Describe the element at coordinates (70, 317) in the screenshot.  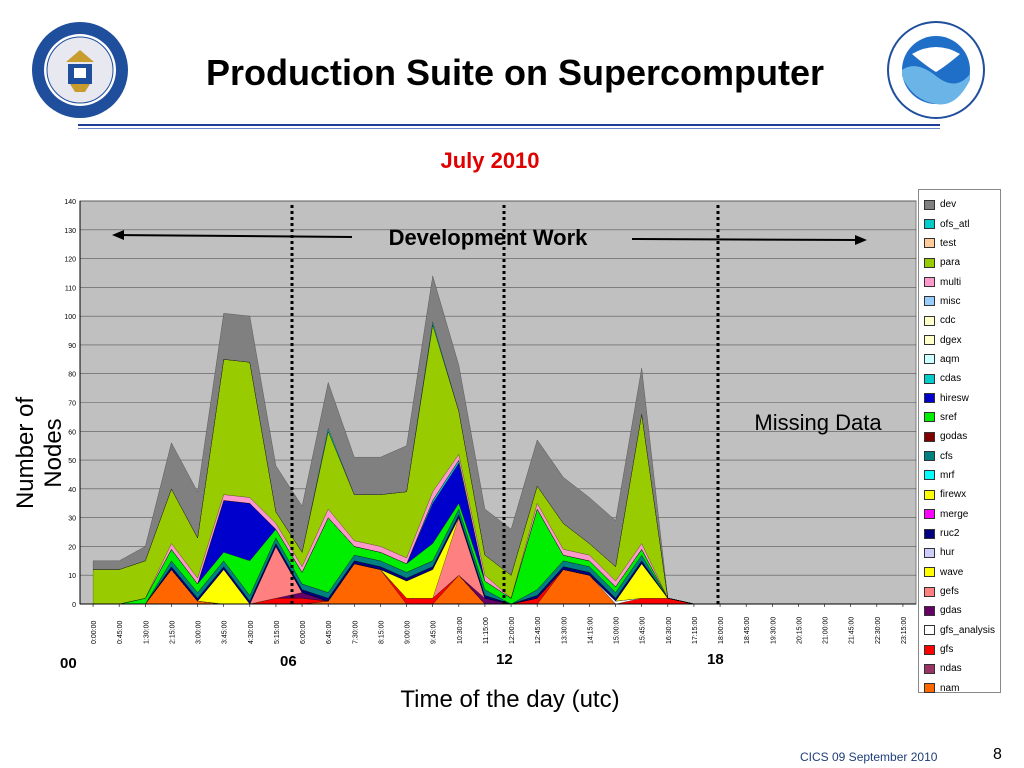
I see `y-tick-label: 100` at that location.